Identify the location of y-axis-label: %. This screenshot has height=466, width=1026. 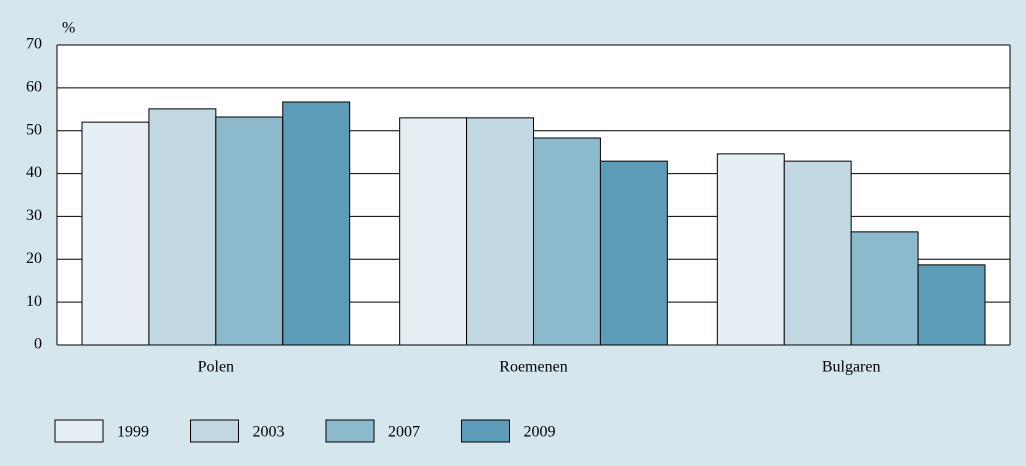
(68, 28).